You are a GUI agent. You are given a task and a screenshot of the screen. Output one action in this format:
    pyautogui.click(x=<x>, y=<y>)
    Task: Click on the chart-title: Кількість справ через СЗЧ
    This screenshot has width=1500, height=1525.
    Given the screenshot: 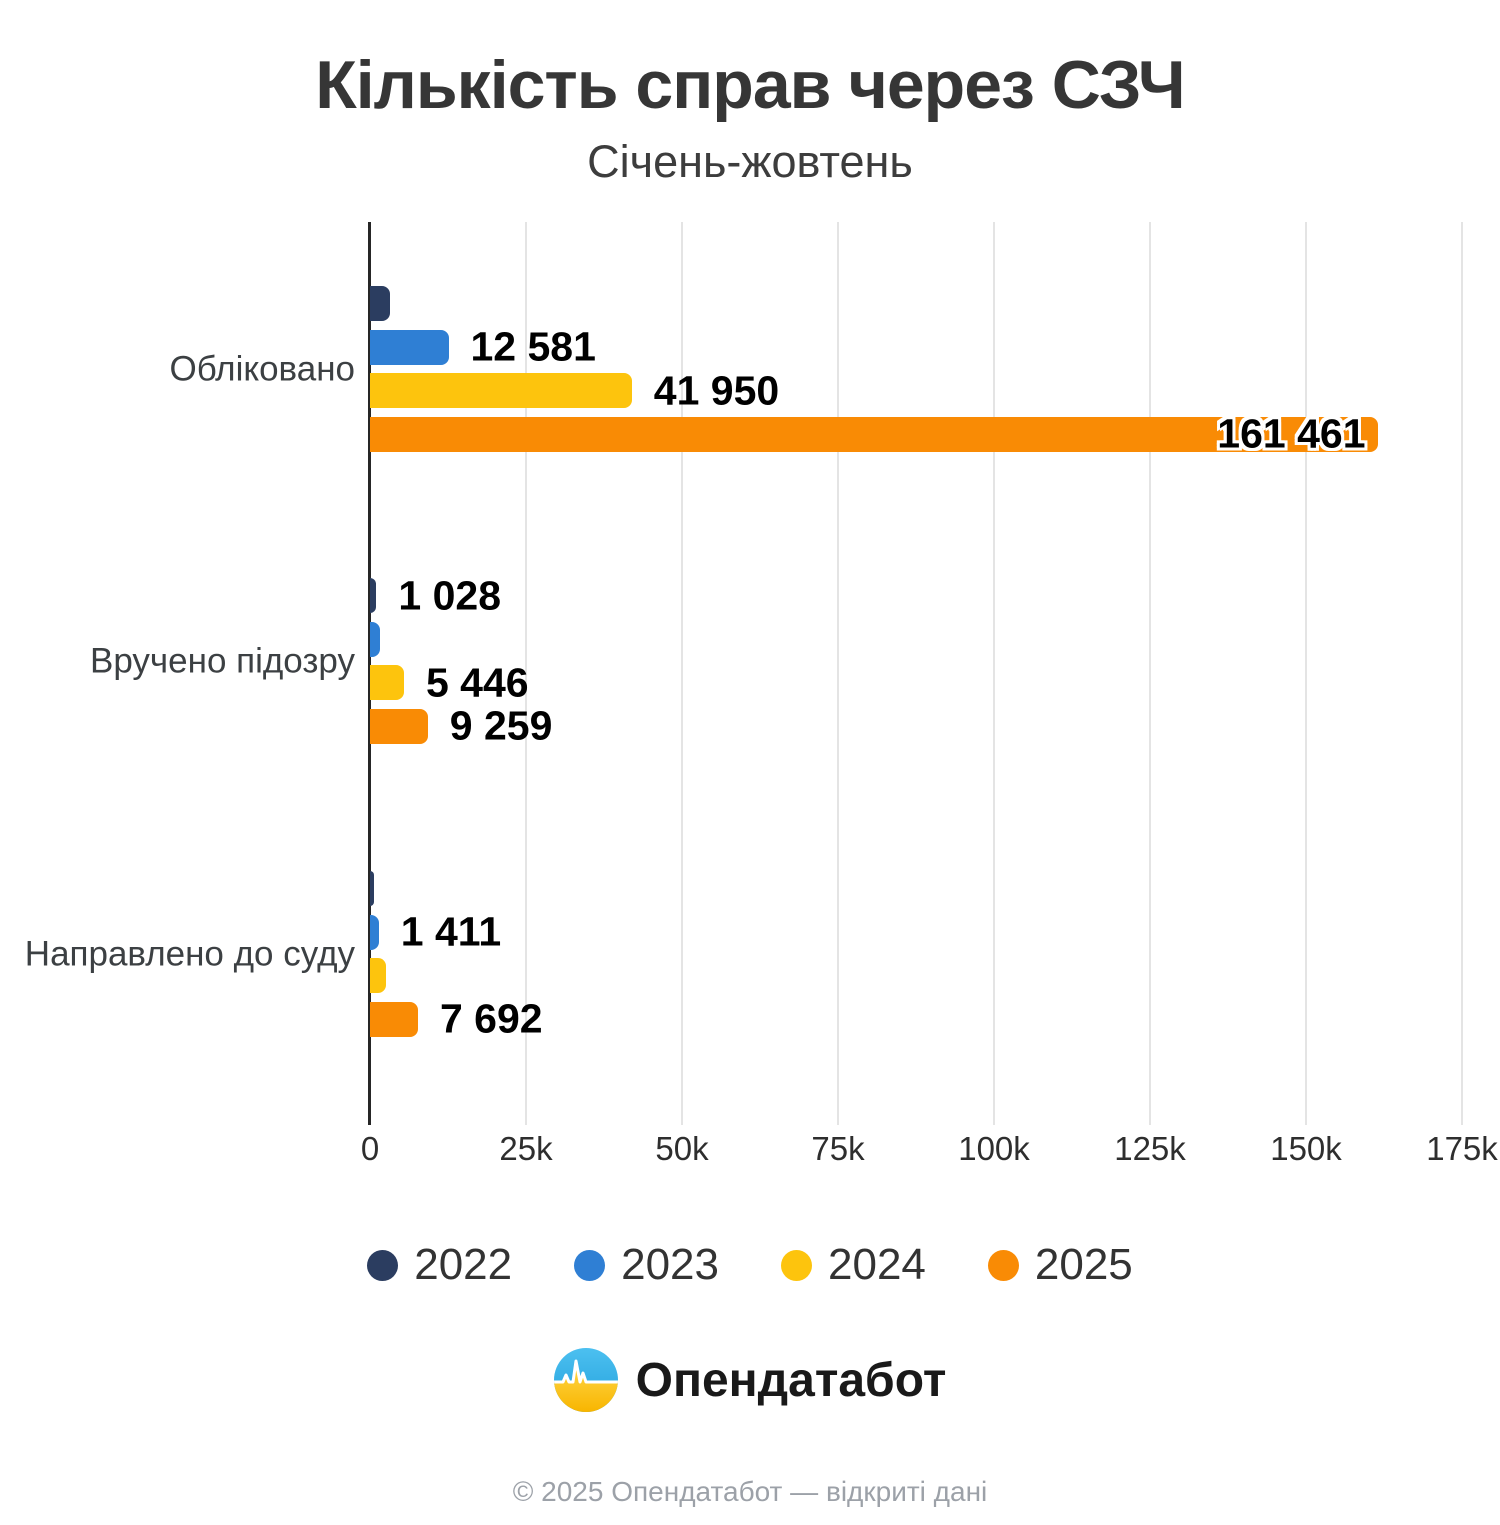 What is the action you would take?
    pyautogui.click(x=750, y=85)
    